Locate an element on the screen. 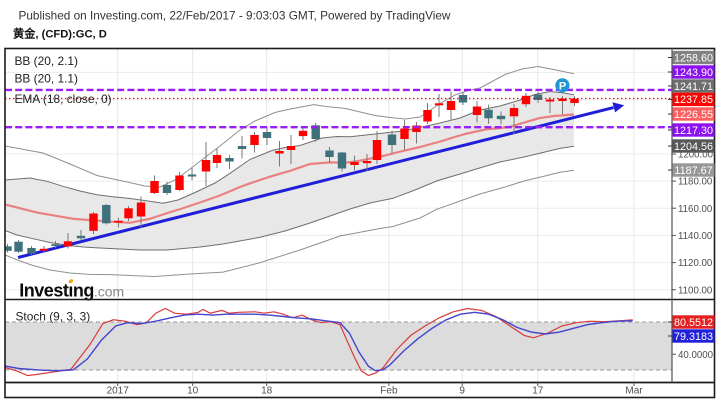  svg-text: 1180.00 is located at coordinates (695, 182).